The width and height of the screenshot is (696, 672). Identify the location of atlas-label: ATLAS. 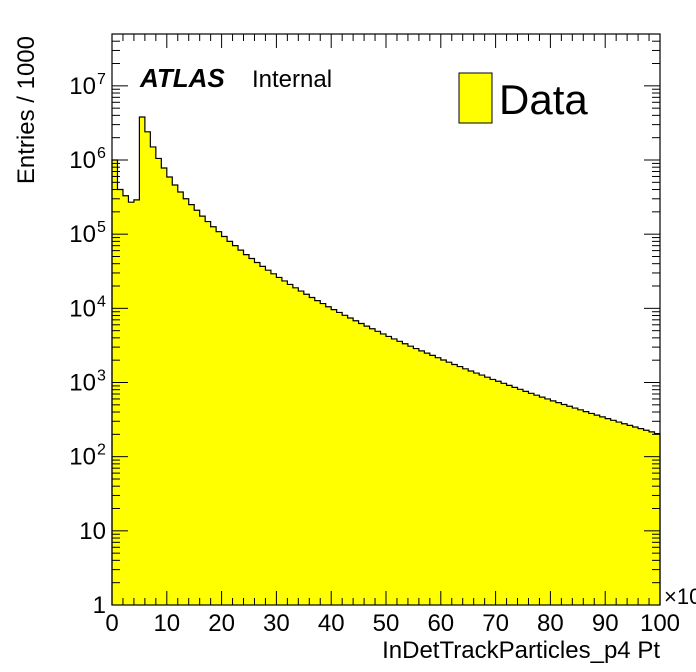
(182, 78).